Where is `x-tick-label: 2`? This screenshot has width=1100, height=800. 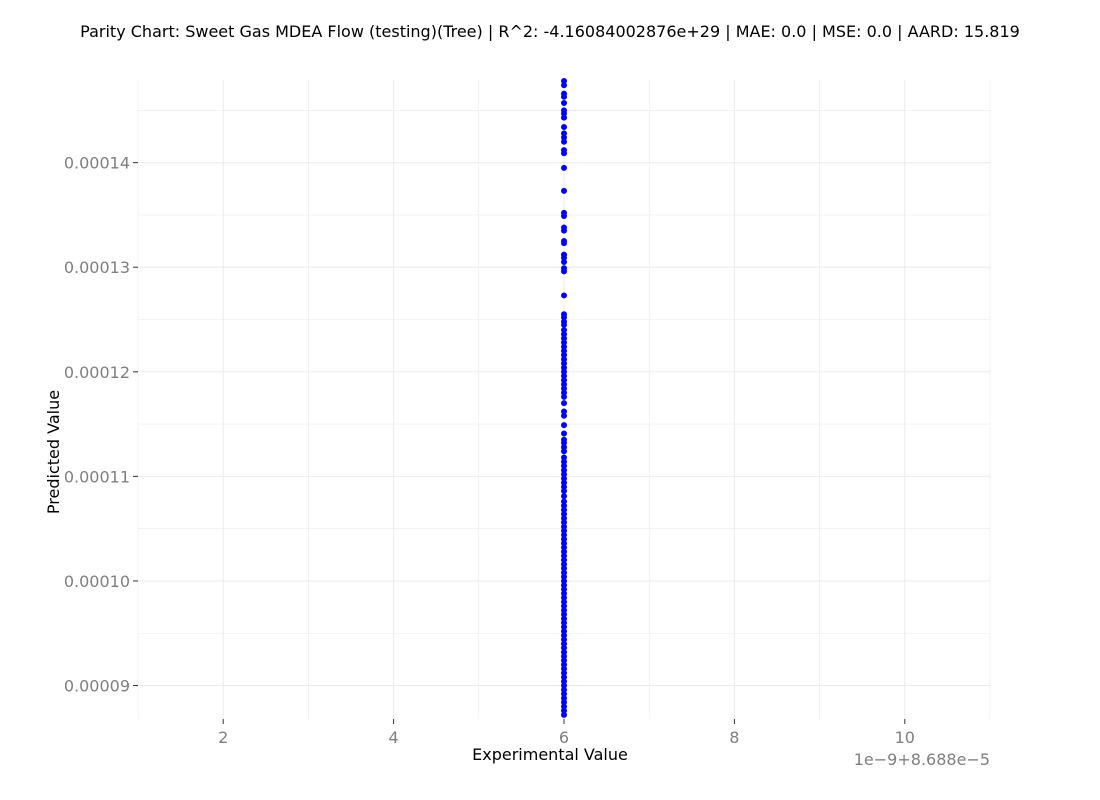
x-tick-label: 2 is located at coordinates (223, 737).